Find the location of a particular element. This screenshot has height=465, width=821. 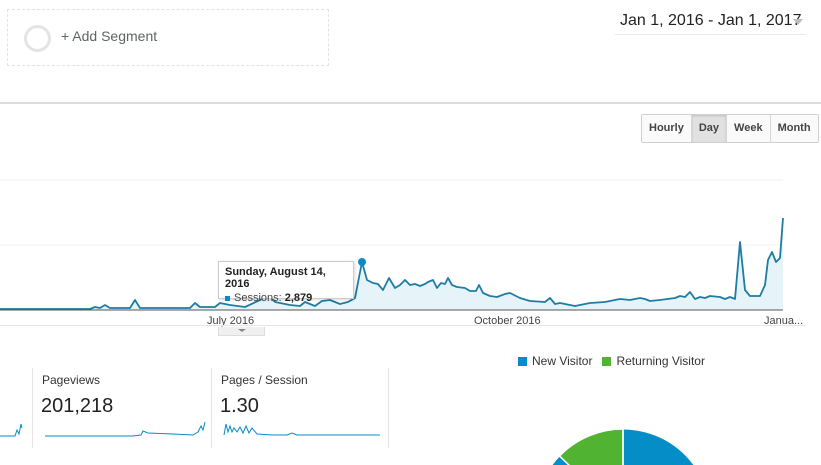

tooltip-metric-label: Sessions: is located at coordinates (258, 298).